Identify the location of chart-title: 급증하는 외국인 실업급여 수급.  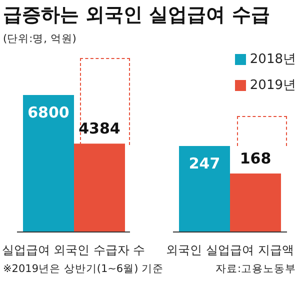
(136, 15).